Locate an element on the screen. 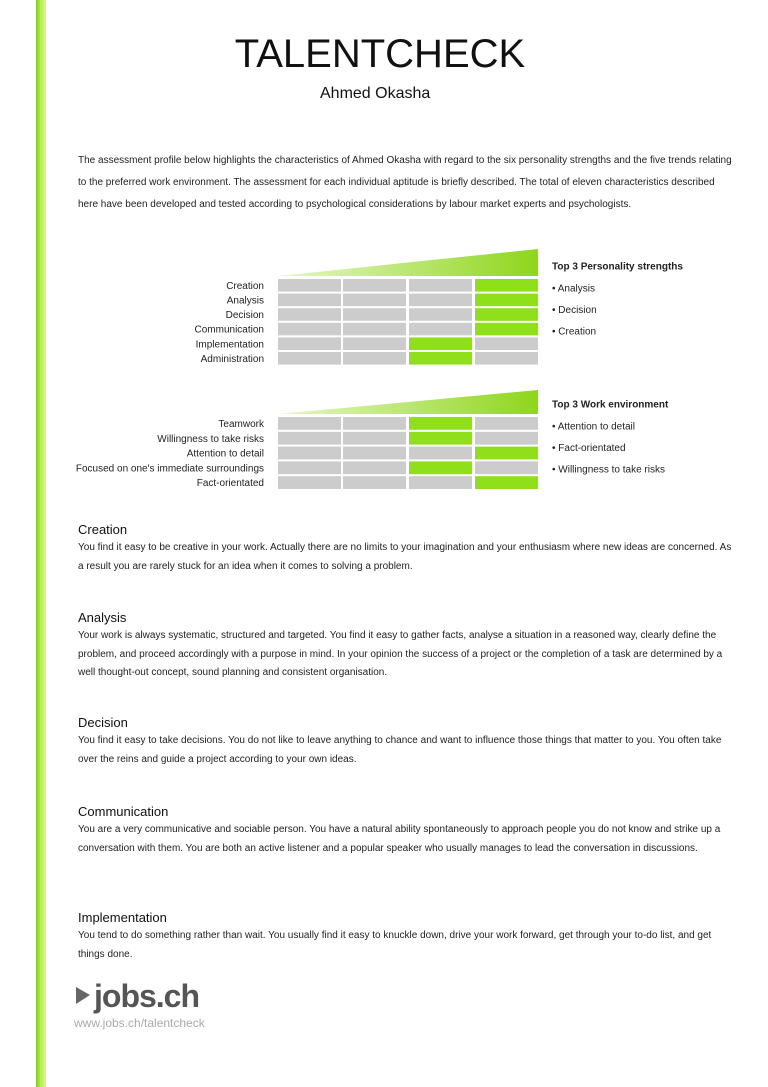 The width and height of the screenshot is (768, 1087). top3-title: Top 3 Personality strengths is located at coordinates (617, 267).